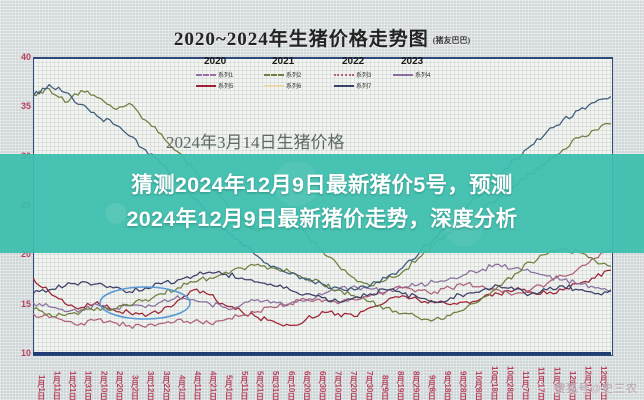 This screenshot has height=400, width=644. Describe the element at coordinates (307, 385) in the screenshot. I see `x-axis-tick: 6月20日` at that location.